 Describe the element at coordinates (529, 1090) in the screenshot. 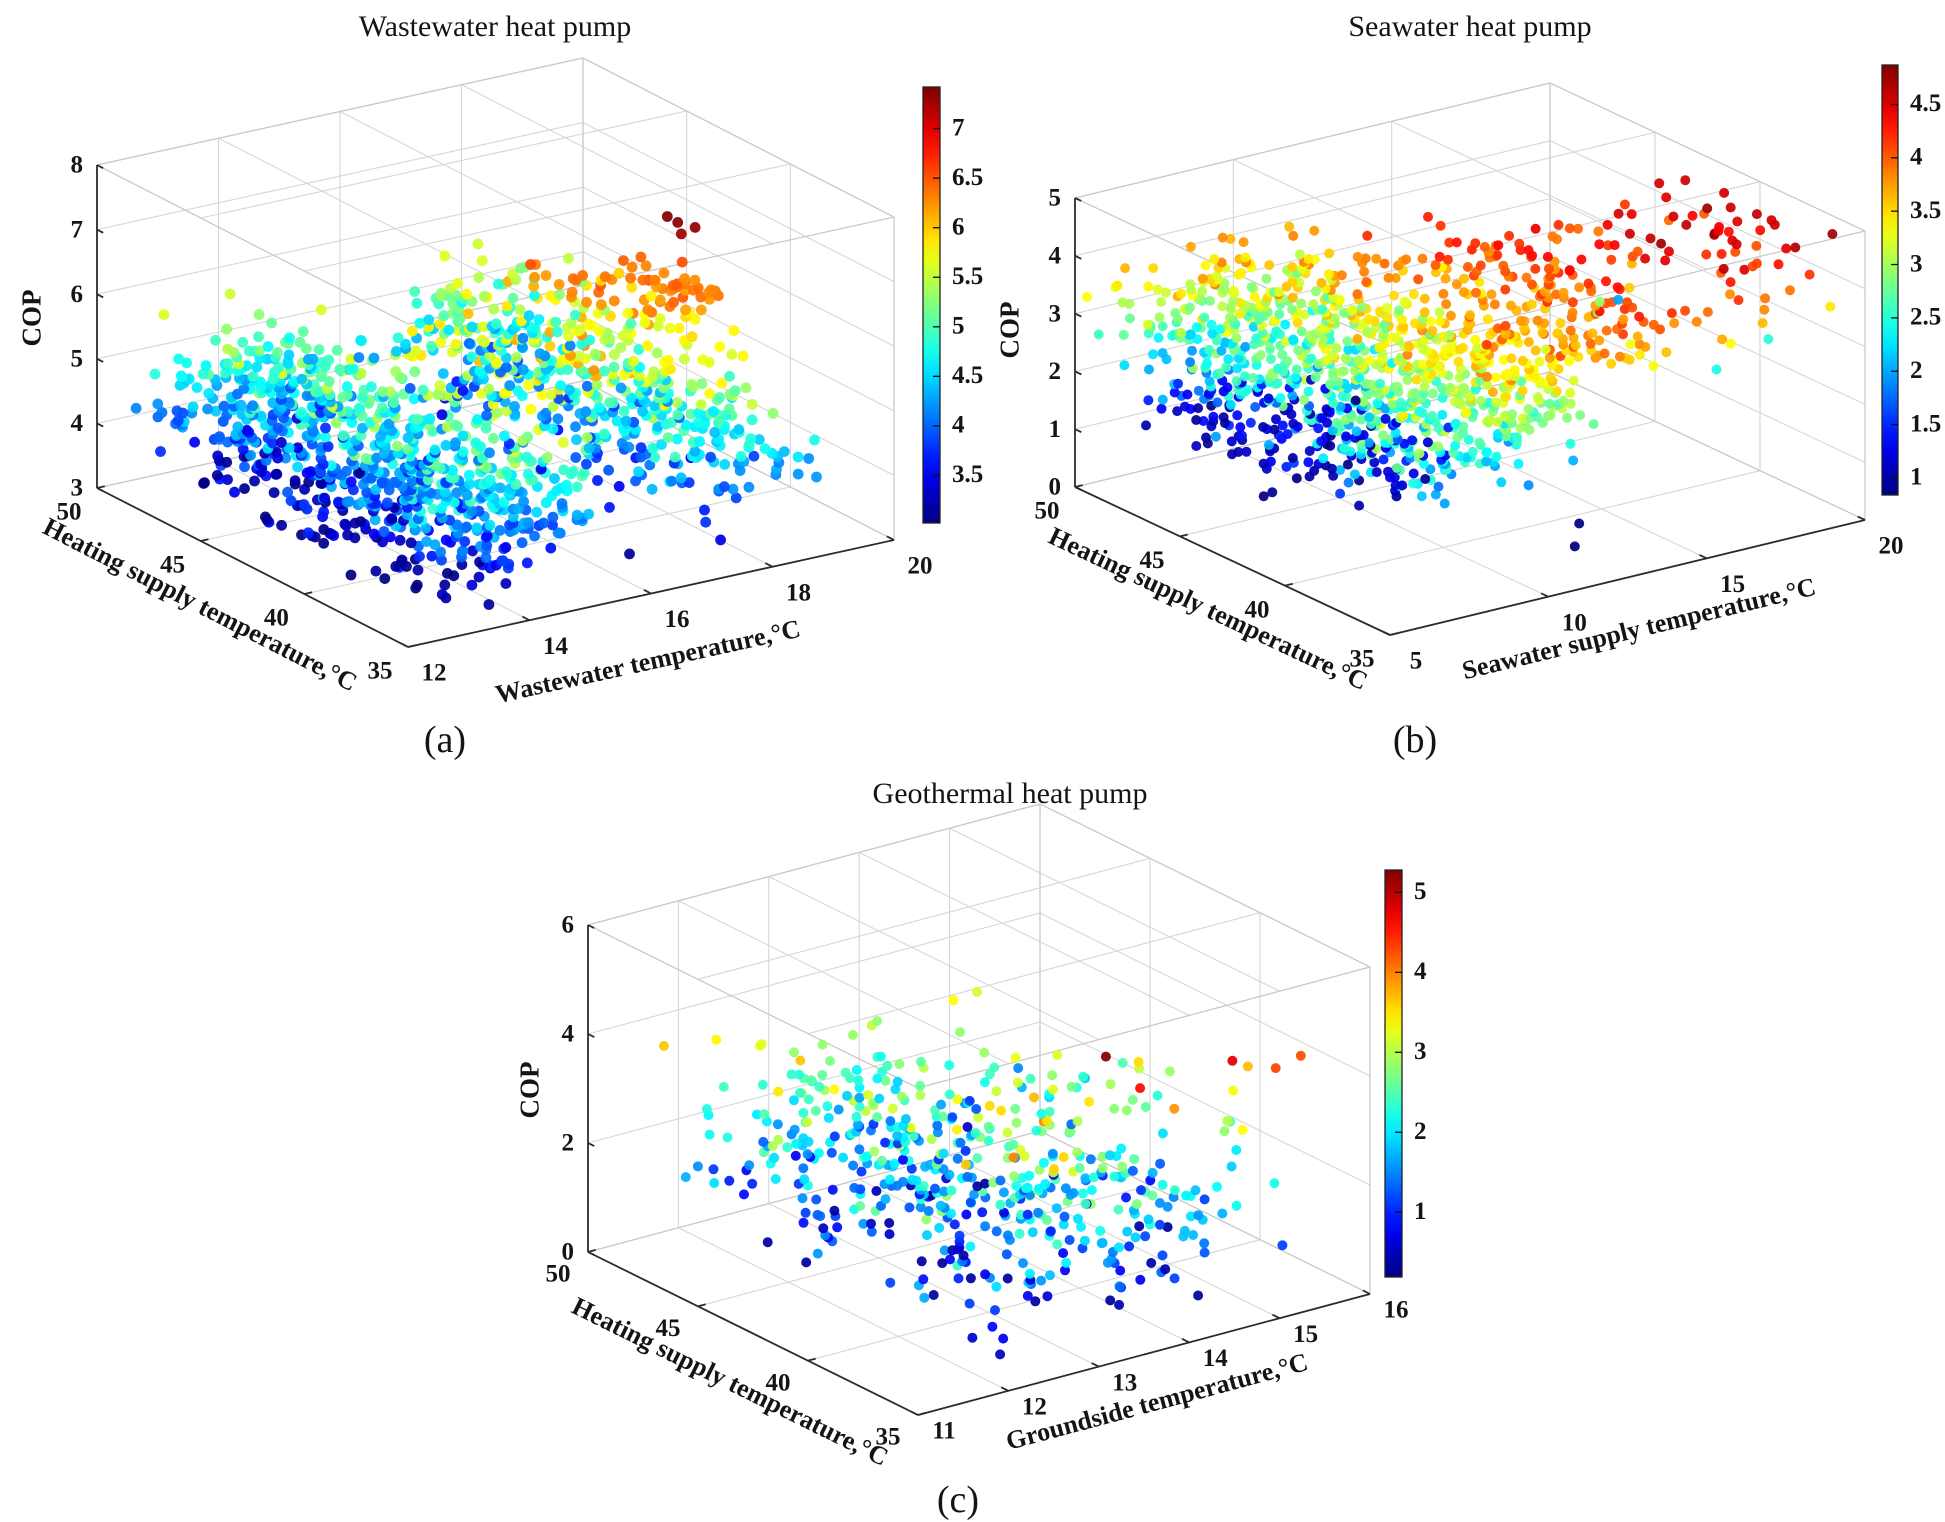

I see `plot-c-z-axis-label: COP` at that location.